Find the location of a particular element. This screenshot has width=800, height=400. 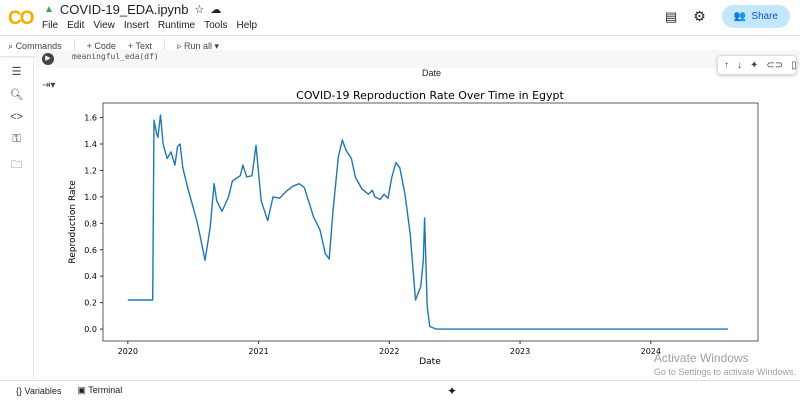

y-axis-label: Reproduction Rate is located at coordinates (73, 222).